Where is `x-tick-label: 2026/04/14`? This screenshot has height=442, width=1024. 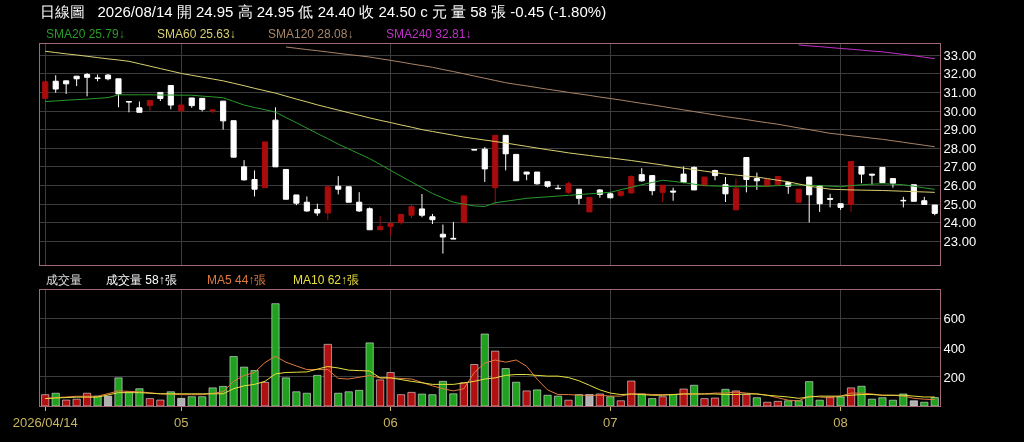
x-tick-label: 2026/04/14 is located at coordinates (45, 422).